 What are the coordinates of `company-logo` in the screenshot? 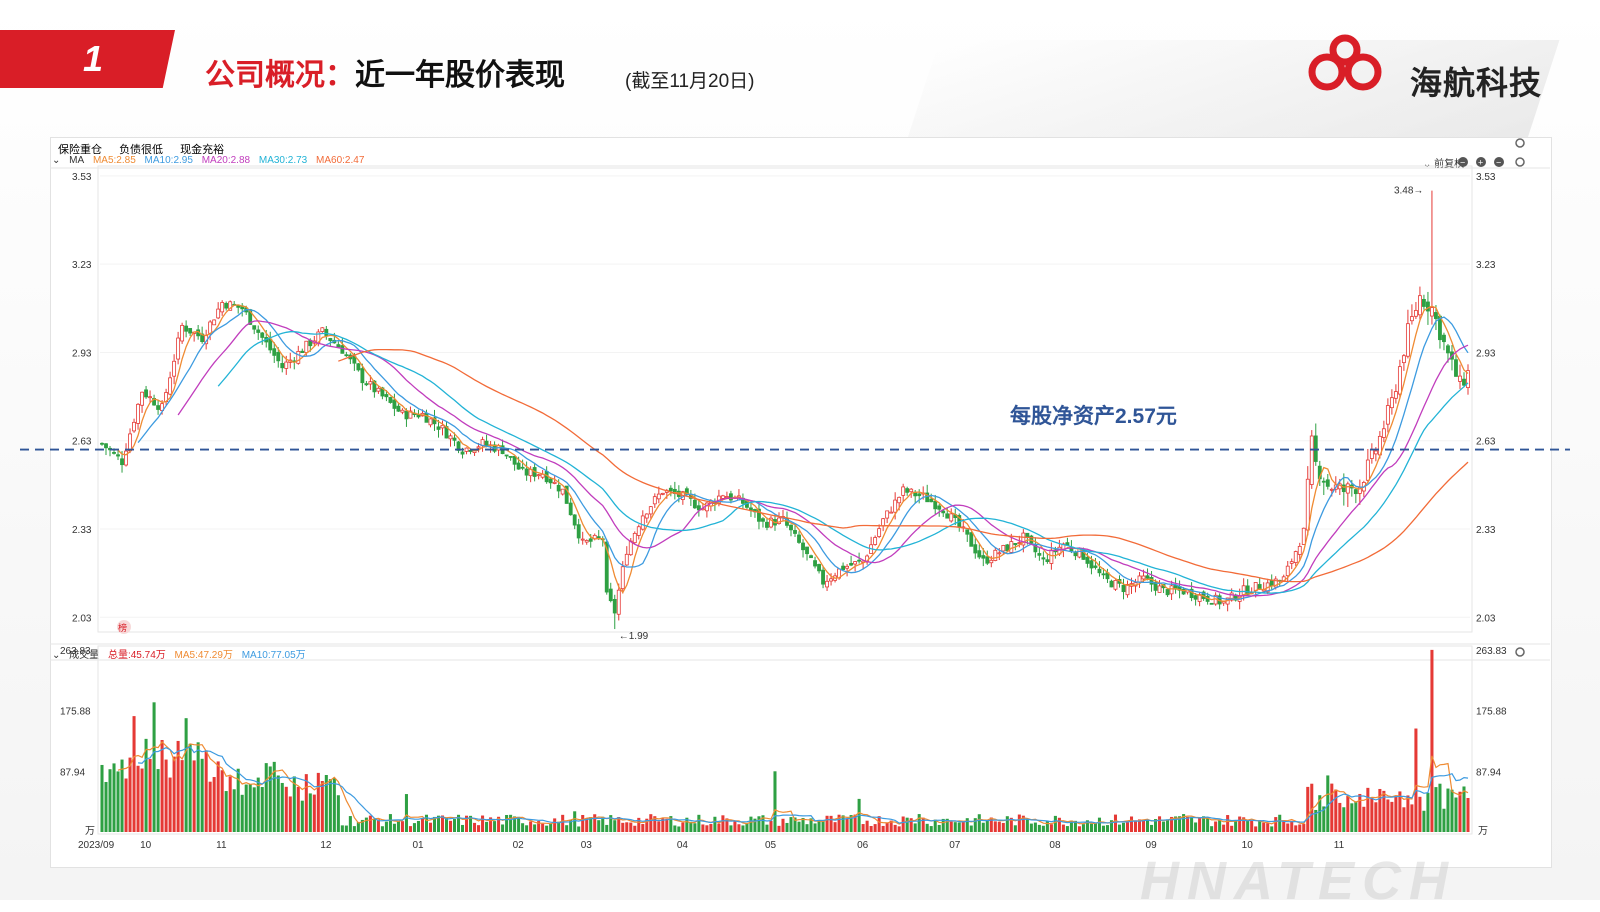 It's located at (1345, 62).